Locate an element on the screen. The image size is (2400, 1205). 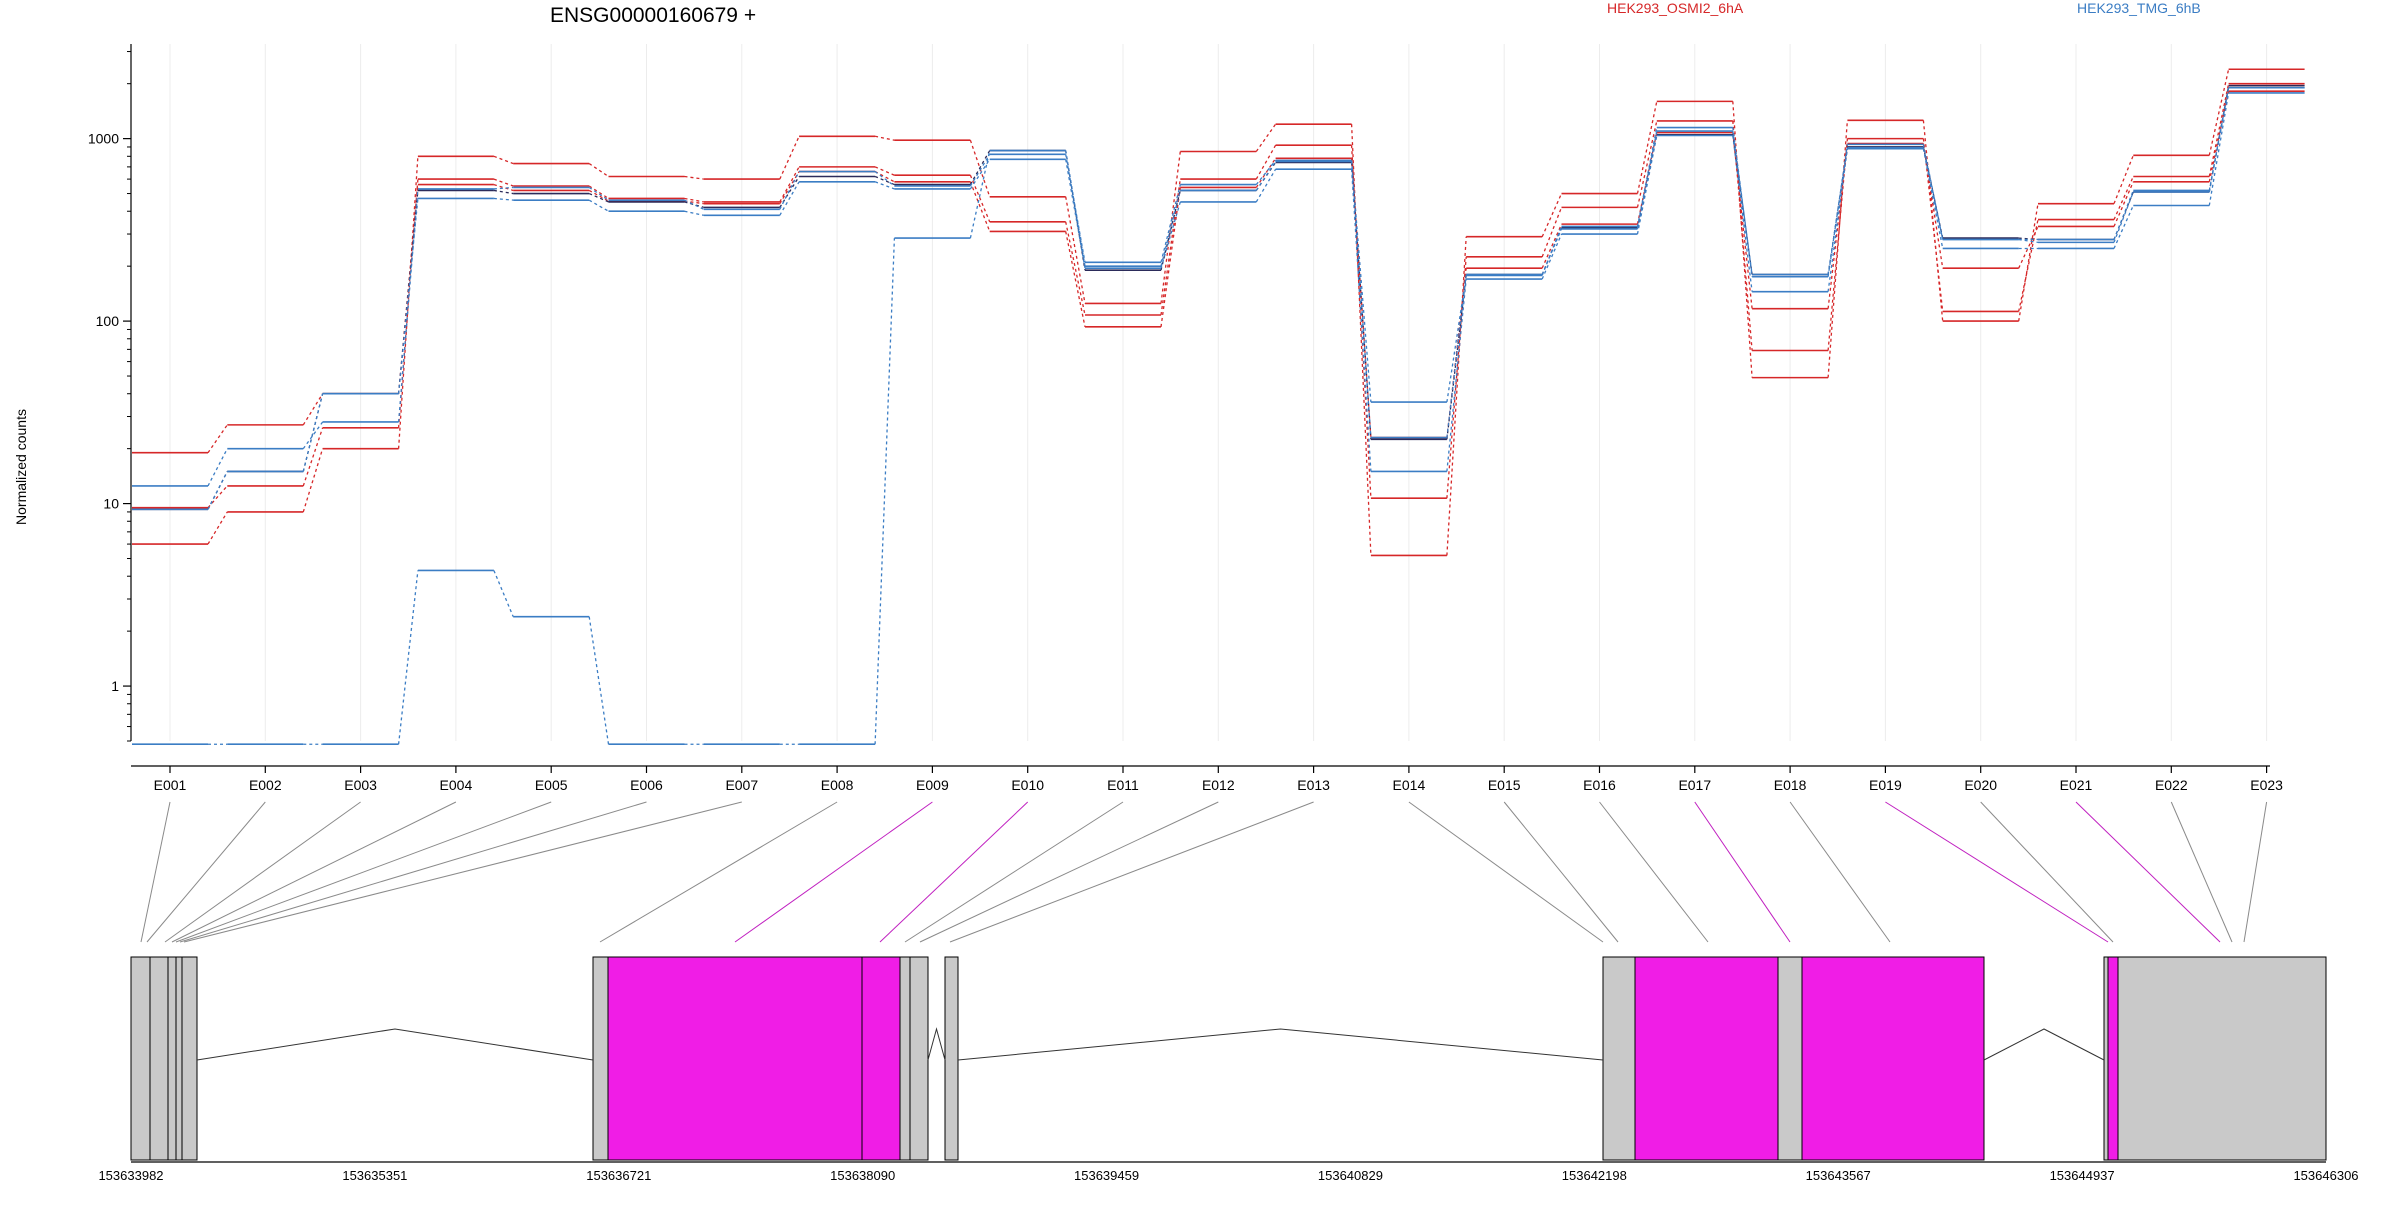
coordinate-tick-label: 153646306 is located at coordinates (2325, 1175).